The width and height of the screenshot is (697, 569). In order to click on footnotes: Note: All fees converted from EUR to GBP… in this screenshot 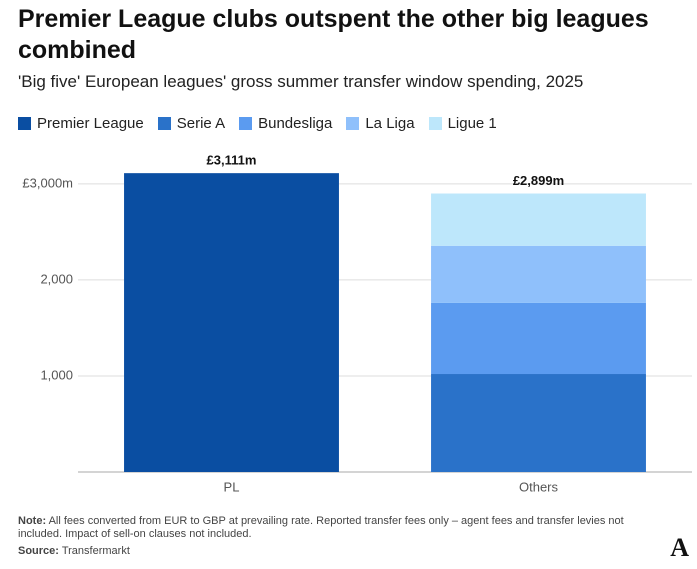, I will do `click(338, 536)`.